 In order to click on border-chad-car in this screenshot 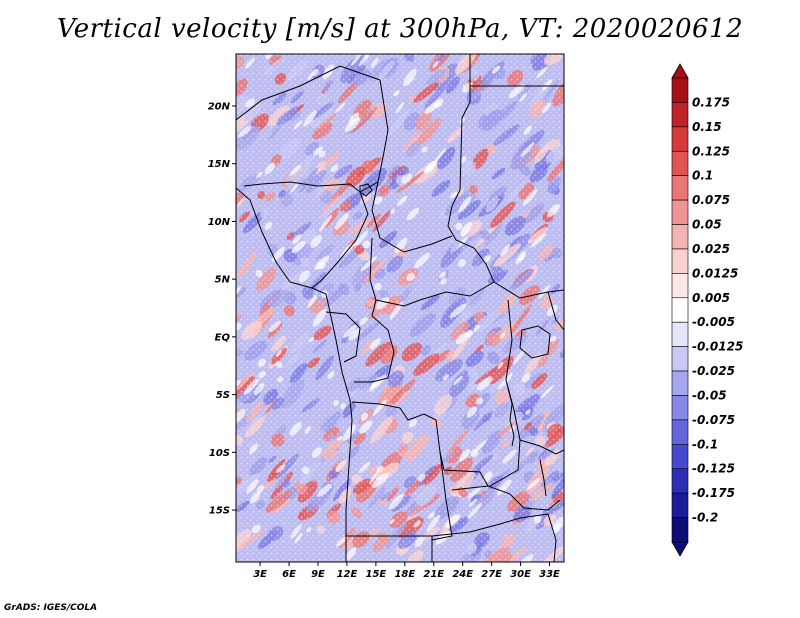, I will do `click(412, 217)`.